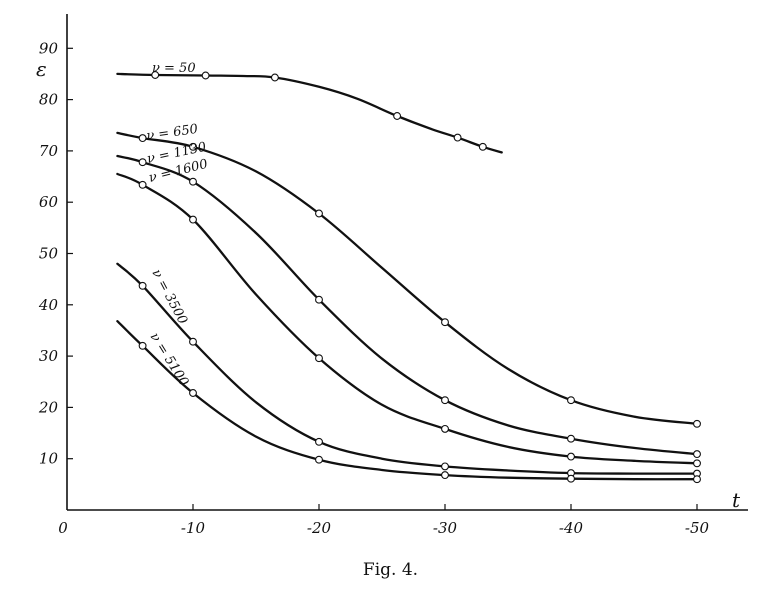 The height and width of the screenshot is (594, 781). What do you see at coordinates (169, 359) in the screenshot?
I see `series-label: ν = 5100` at bounding box center [169, 359].